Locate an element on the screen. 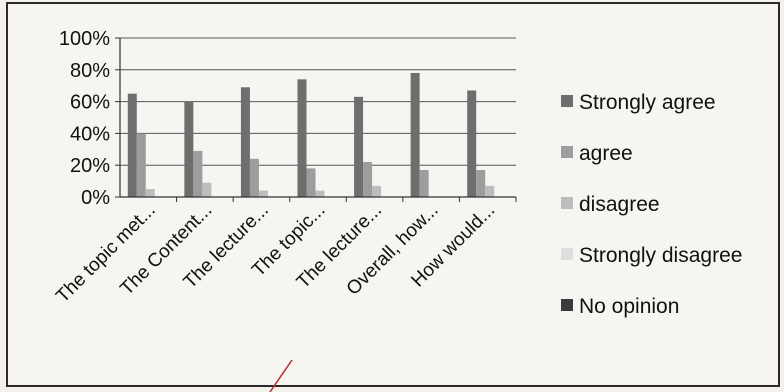 The image size is (784, 392). legend-label: disagree is located at coordinates (619, 204).